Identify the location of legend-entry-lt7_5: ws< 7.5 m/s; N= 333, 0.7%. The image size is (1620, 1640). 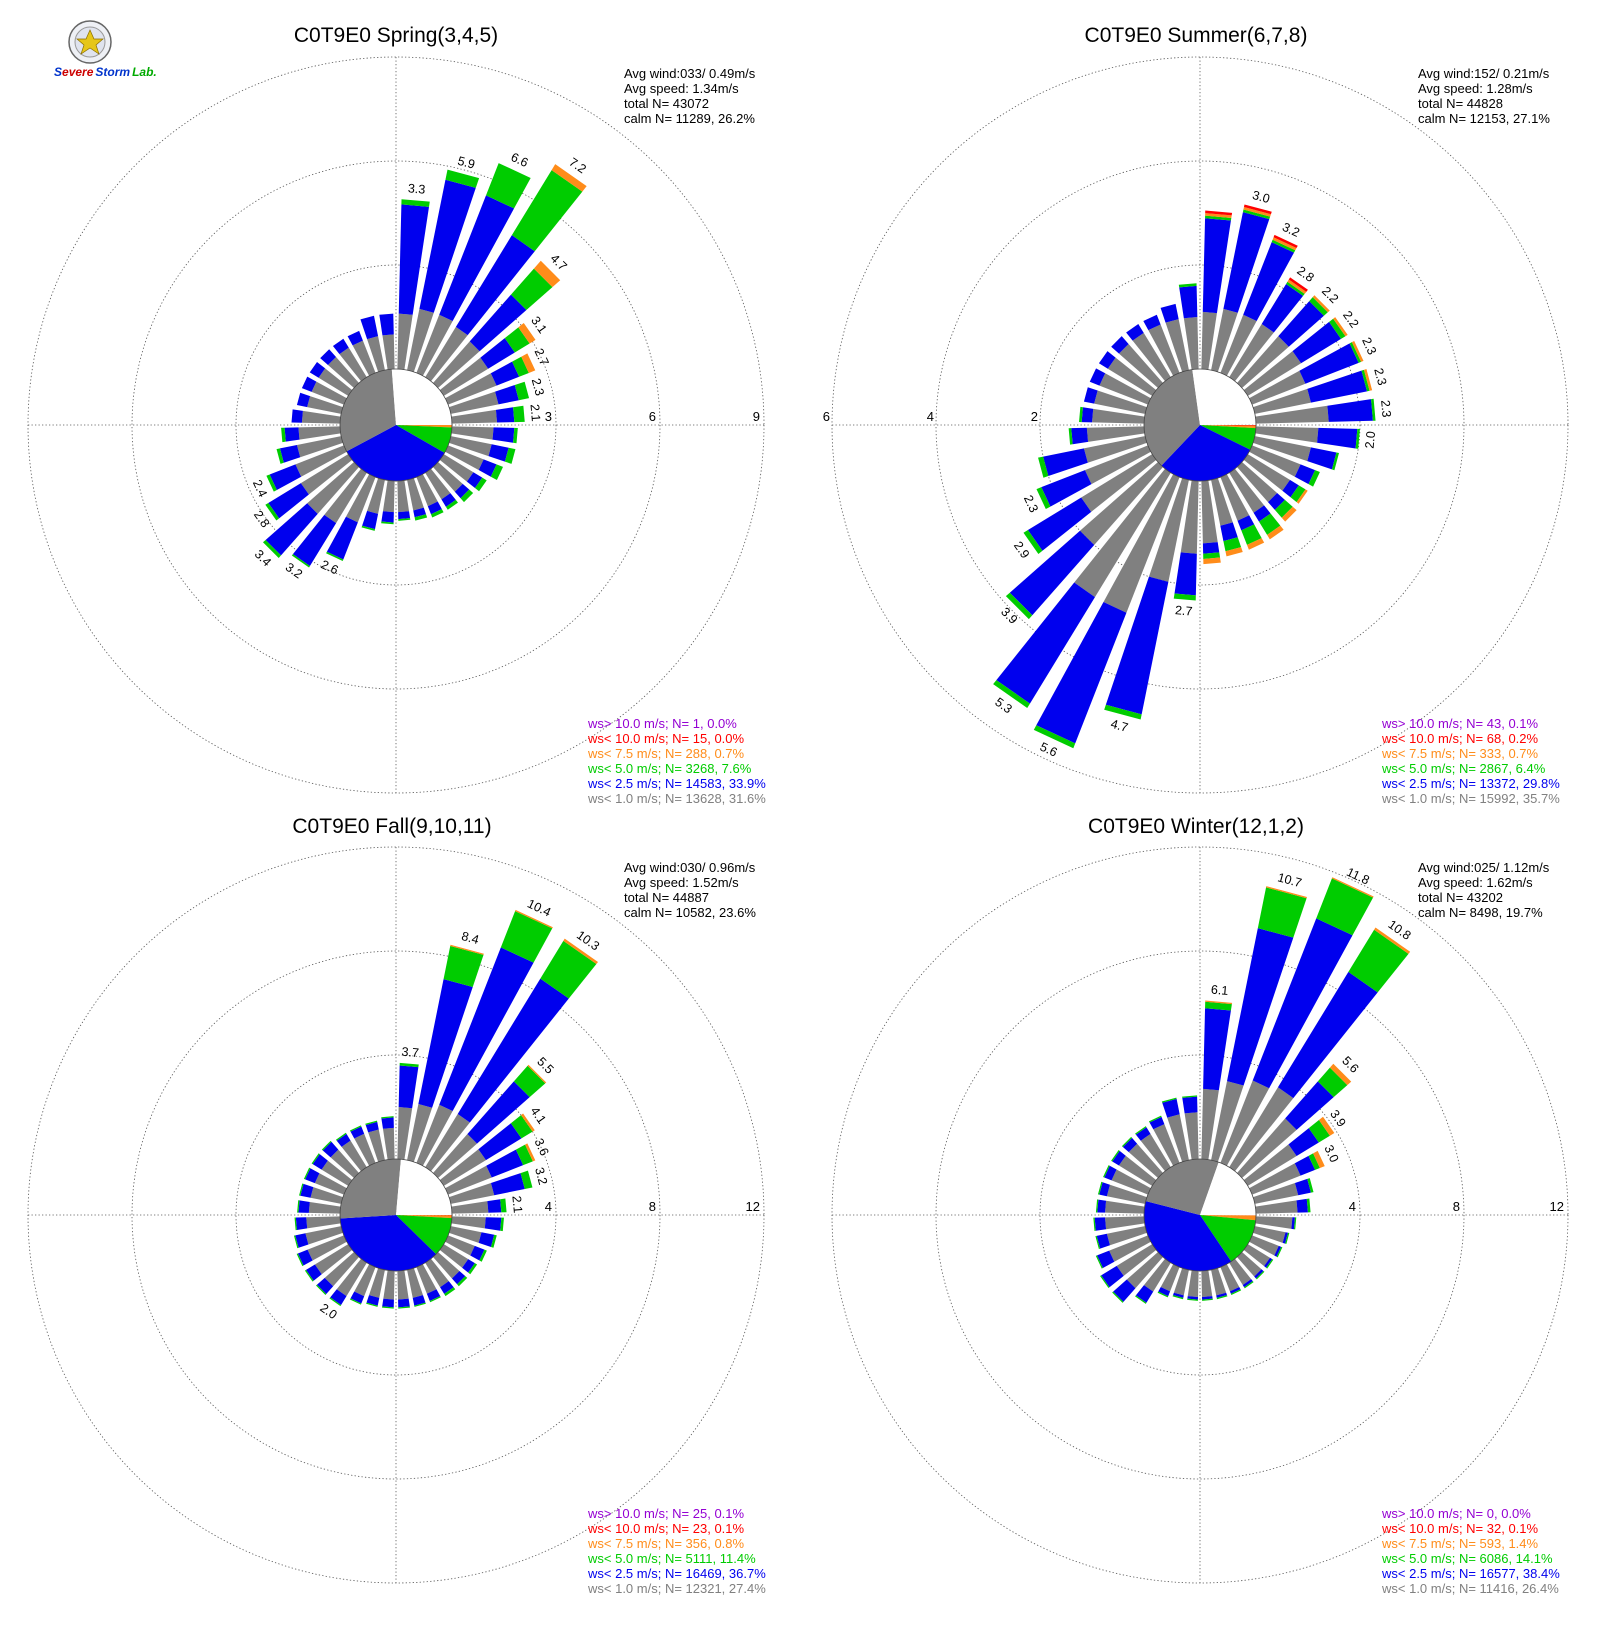
(1460, 753).